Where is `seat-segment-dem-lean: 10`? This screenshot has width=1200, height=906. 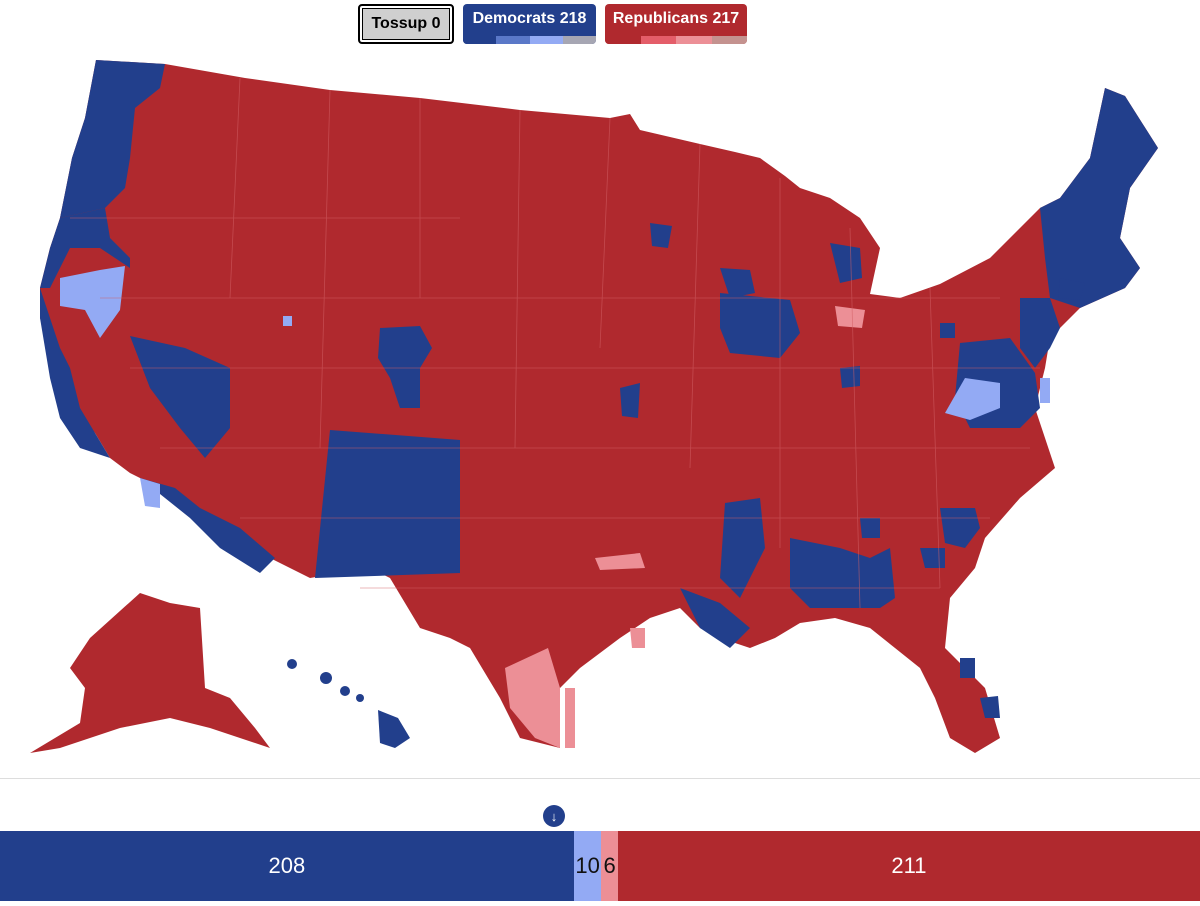 seat-segment-dem-lean: 10 is located at coordinates (587, 866).